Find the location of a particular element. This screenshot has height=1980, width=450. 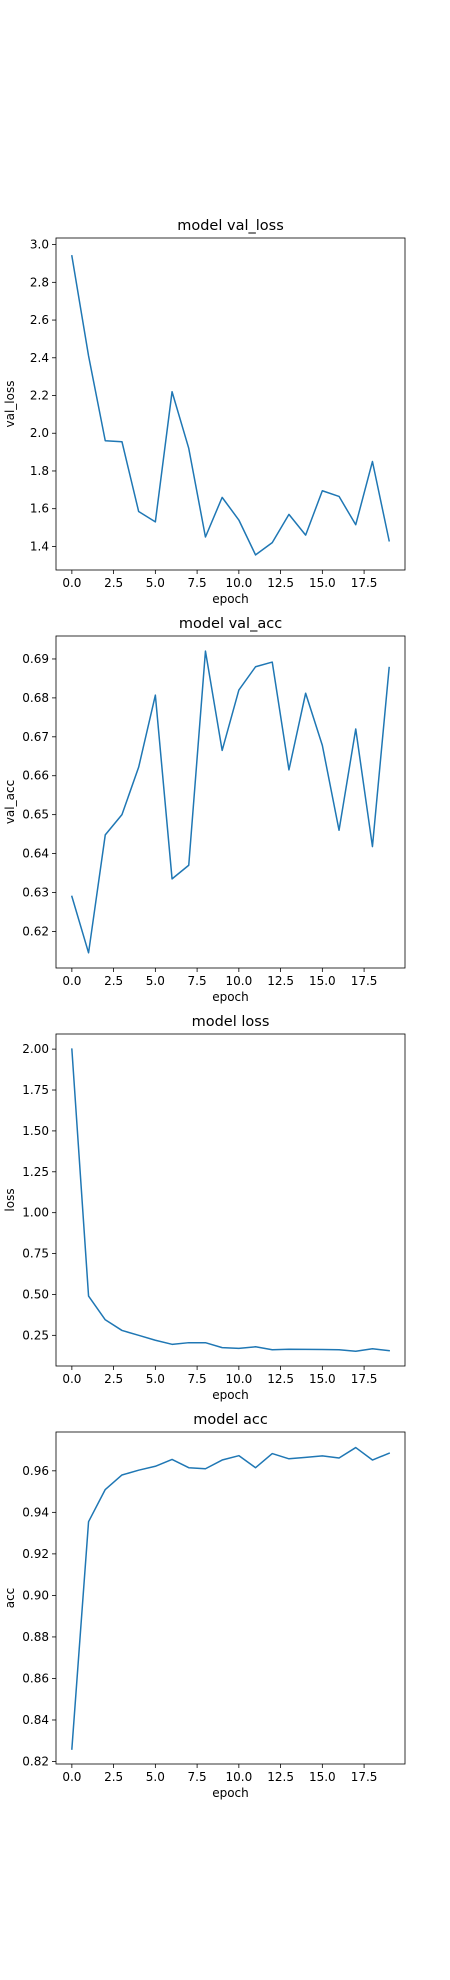

y-tick-label: 2.4 is located at coordinates (39, 358).